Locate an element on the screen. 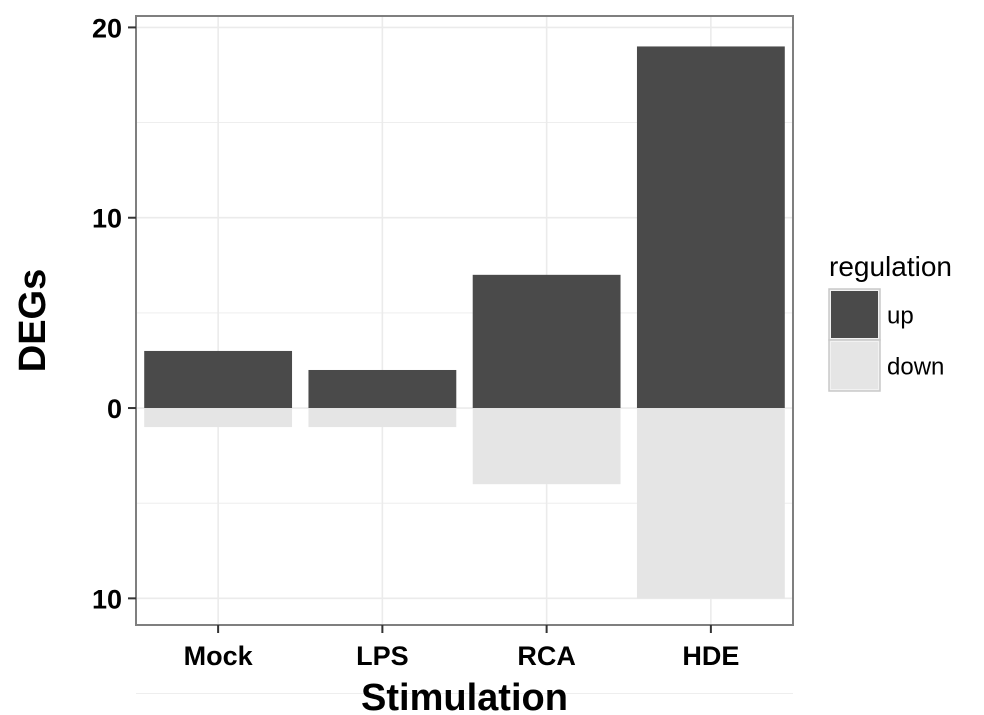 Image resolution: width=984 pixels, height=715 pixels. bar-down-rca is located at coordinates (546, 446).